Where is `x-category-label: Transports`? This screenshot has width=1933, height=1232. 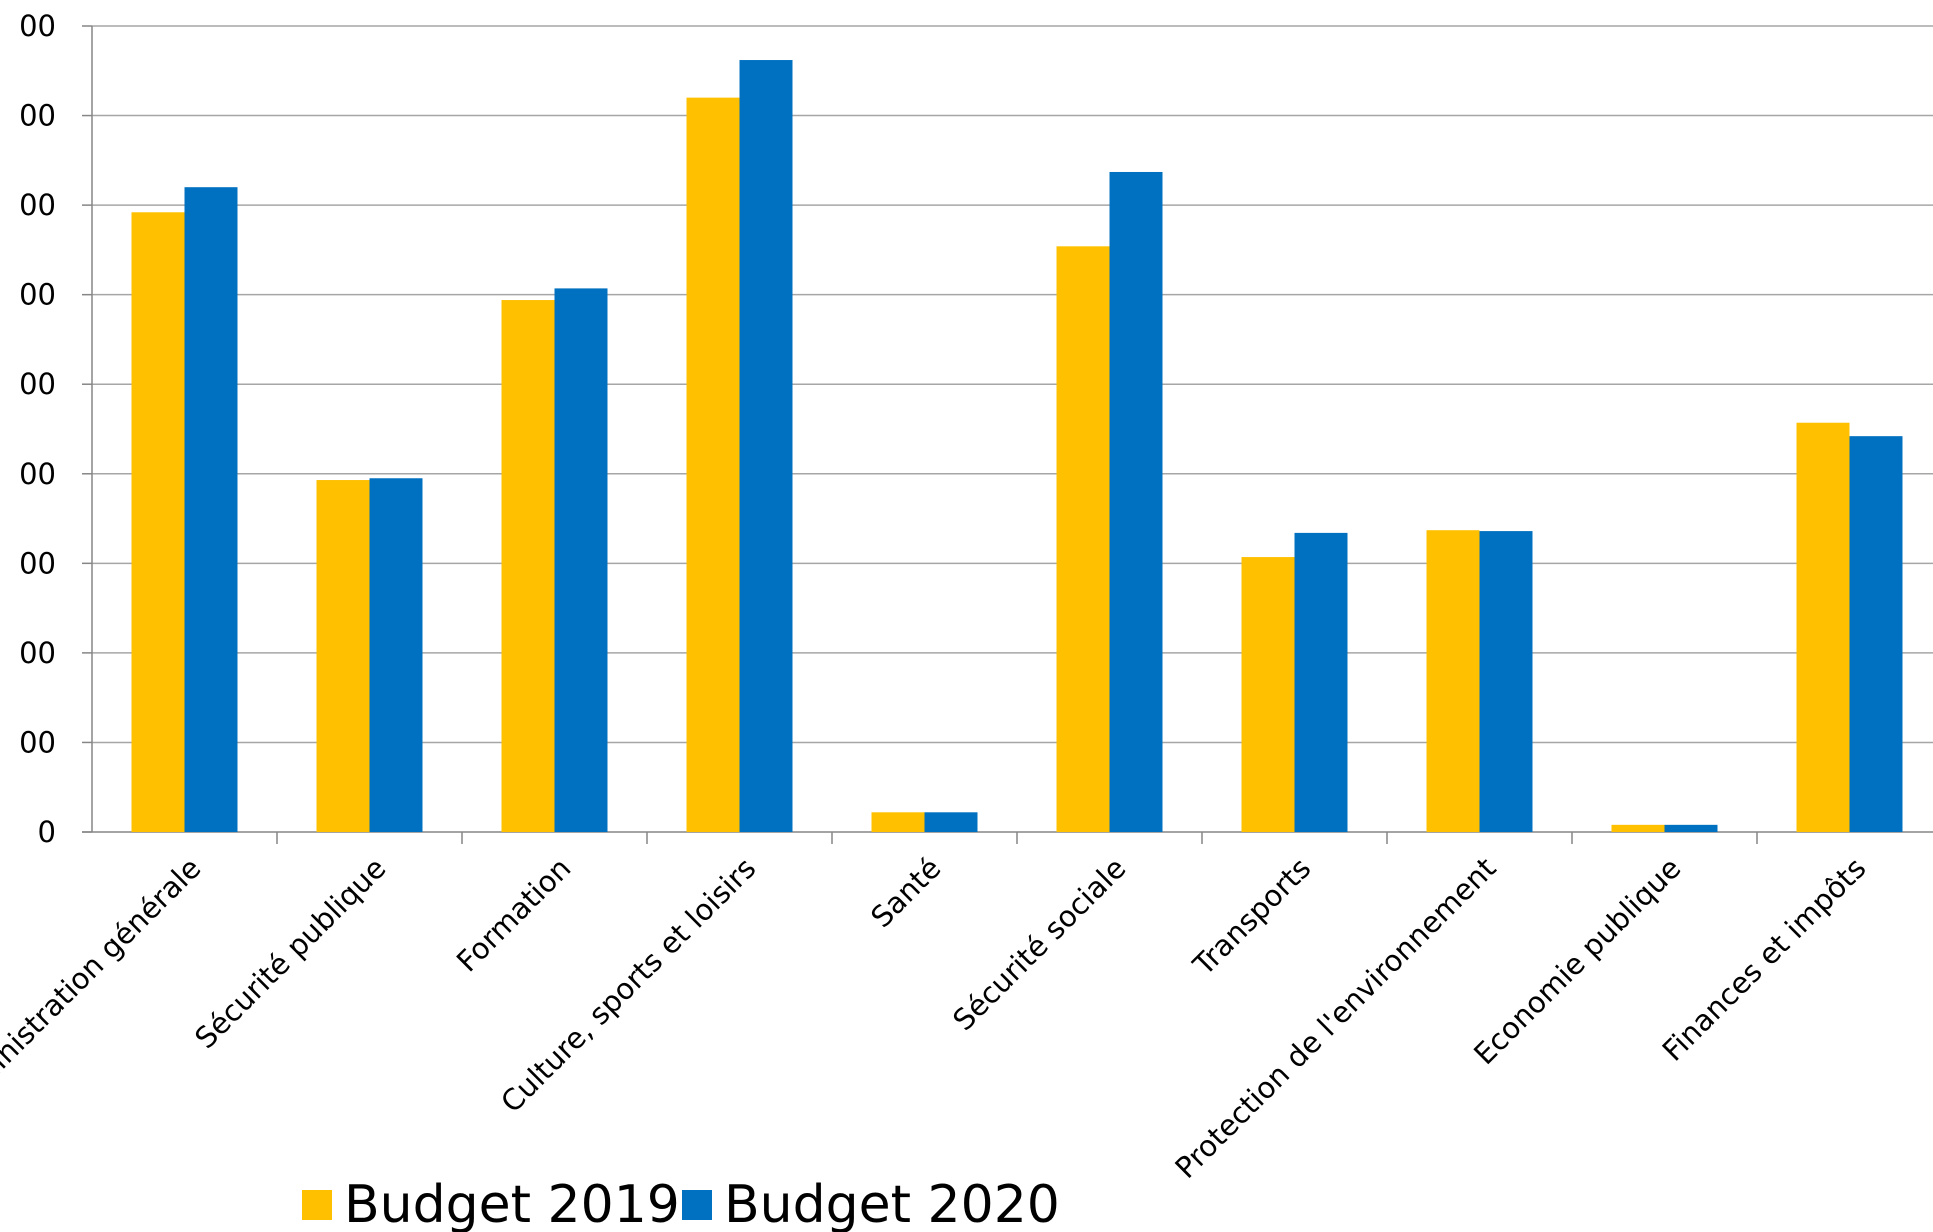
x-category-label: Transports is located at coordinates (1252, 917).